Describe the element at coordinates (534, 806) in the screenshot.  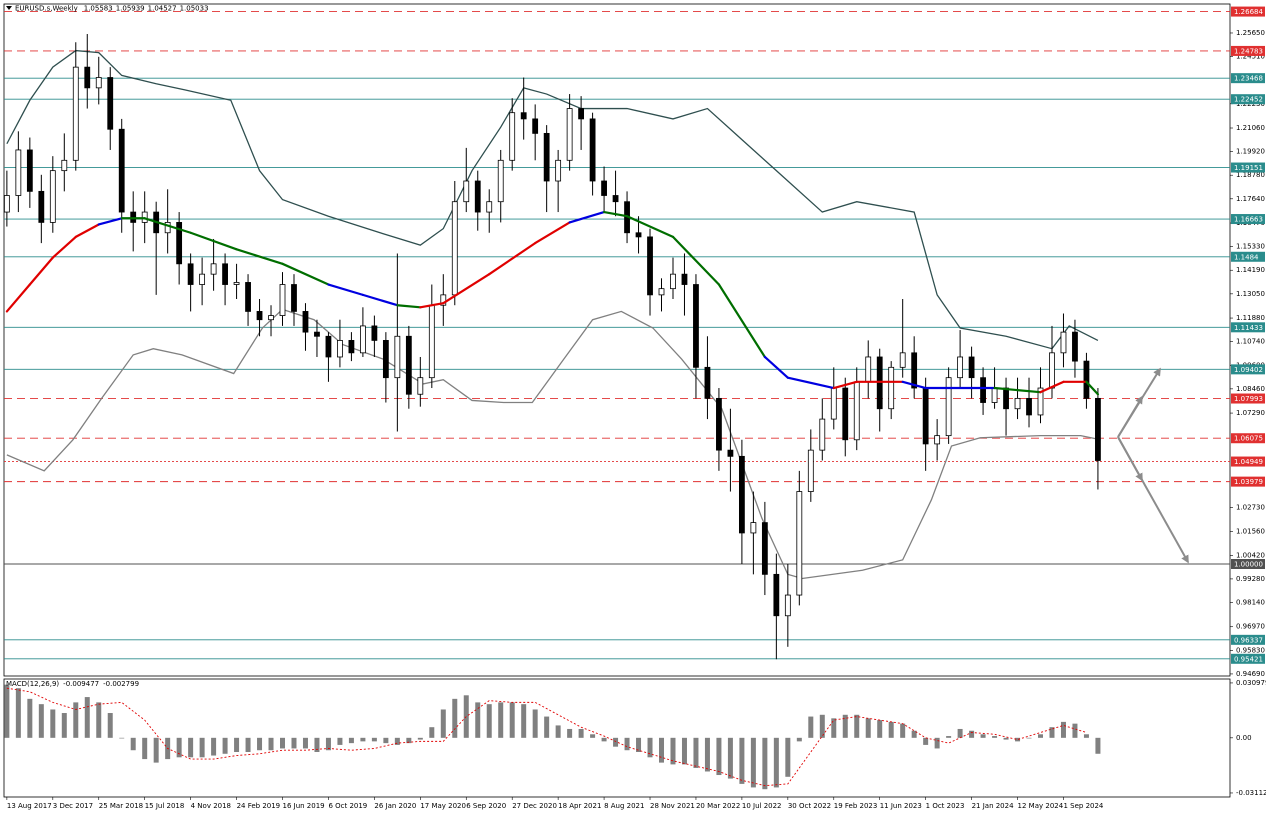
I see `x-tick-label: 27 Dec 2020` at that location.